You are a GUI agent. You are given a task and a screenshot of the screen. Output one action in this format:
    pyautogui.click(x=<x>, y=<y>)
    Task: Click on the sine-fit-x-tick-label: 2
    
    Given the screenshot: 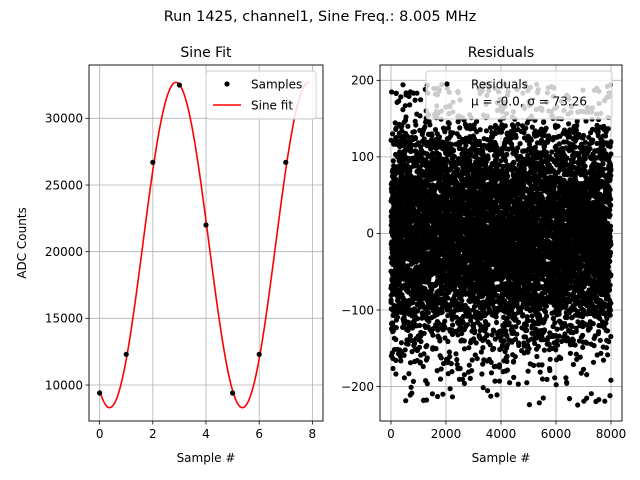 What is the action you would take?
    pyautogui.click(x=153, y=434)
    